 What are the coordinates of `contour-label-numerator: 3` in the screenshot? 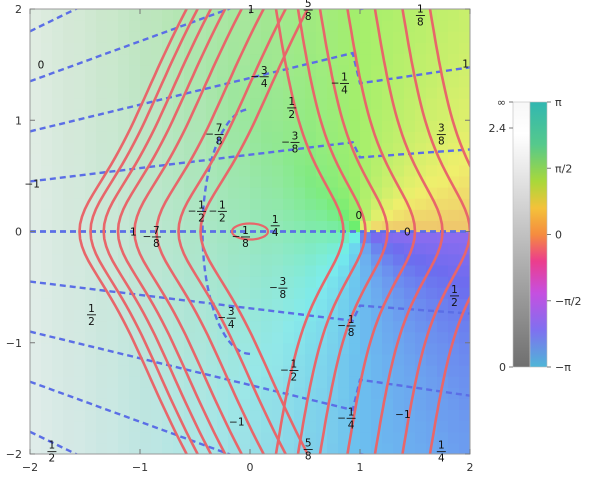 It's located at (231, 312).